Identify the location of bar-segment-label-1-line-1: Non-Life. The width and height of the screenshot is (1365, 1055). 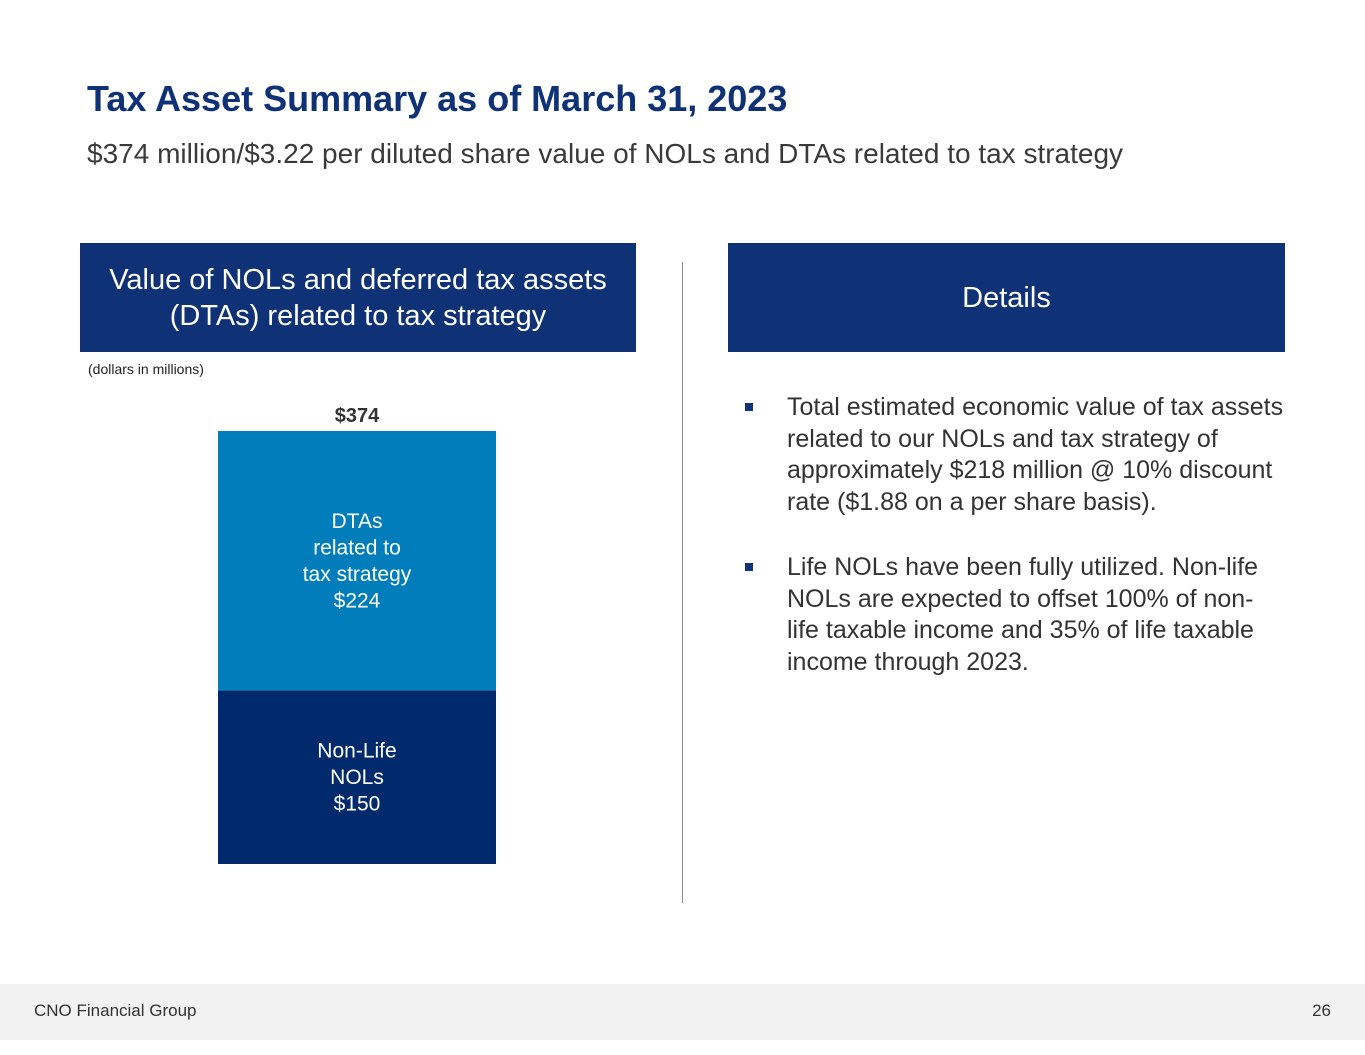
(356, 751).